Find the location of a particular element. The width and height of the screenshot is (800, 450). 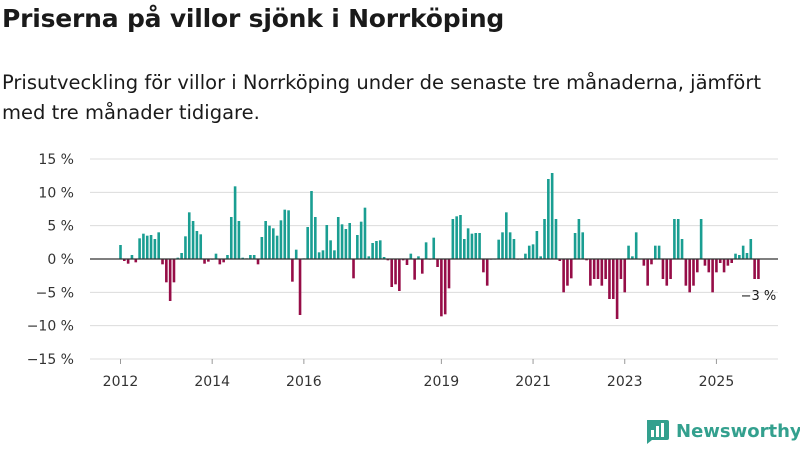

y-tick-label: 10 % is located at coordinates (56, 193).